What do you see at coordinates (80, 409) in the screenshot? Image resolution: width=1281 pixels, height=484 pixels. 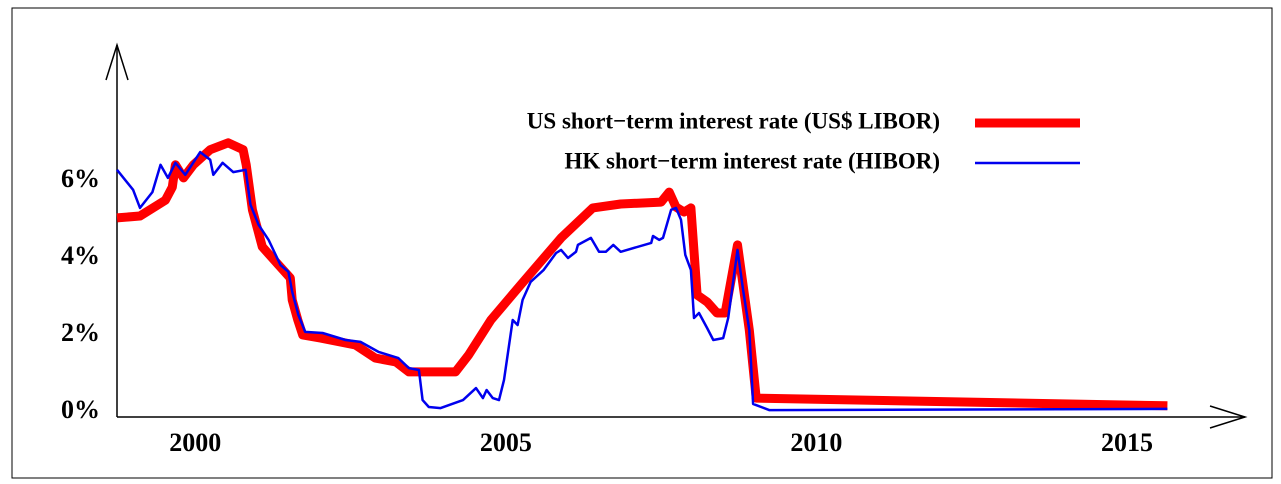 I see `y-tick-label: 0%` at bounding box center [80, 409].